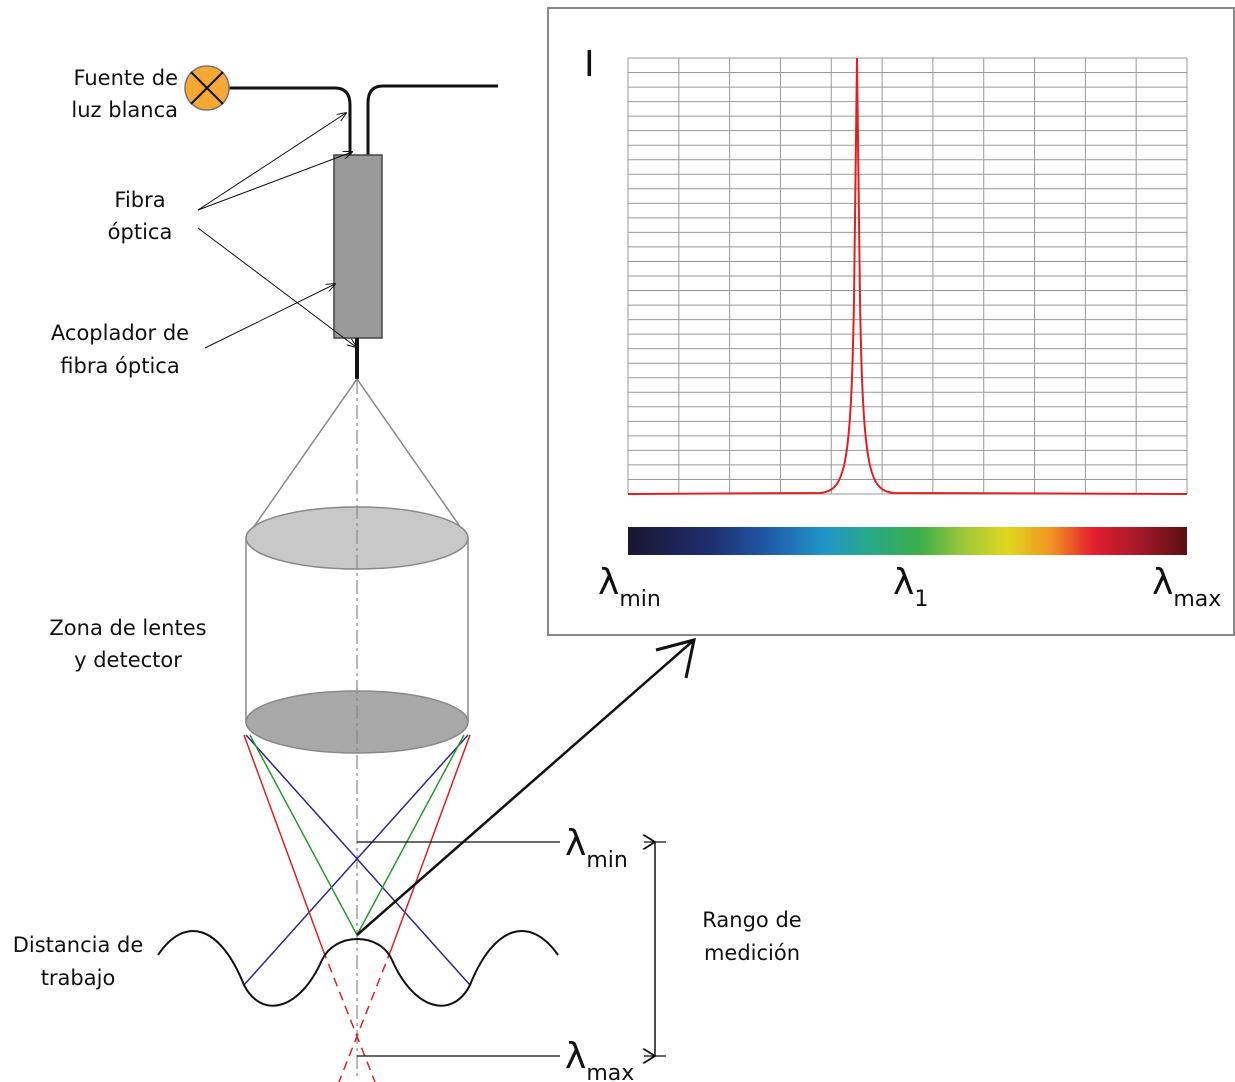 This screenshot has height=1082, width=1235. What do you see at coordinates (140, 232) in the screenshot?
I see `label: óptica` at bounding box center [140, 232].